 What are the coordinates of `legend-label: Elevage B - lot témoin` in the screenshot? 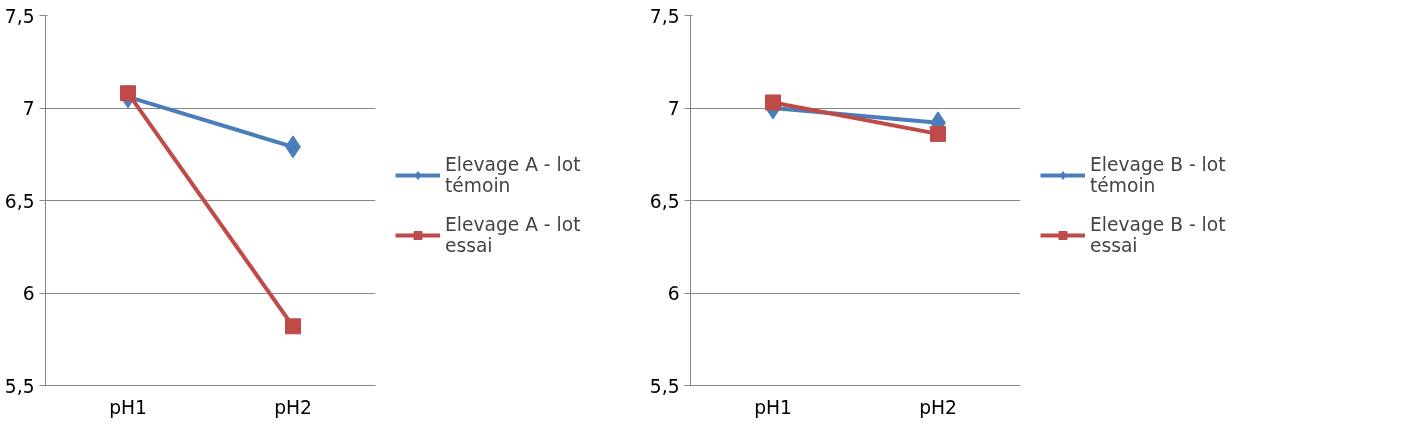 It's located at (1158, 175).